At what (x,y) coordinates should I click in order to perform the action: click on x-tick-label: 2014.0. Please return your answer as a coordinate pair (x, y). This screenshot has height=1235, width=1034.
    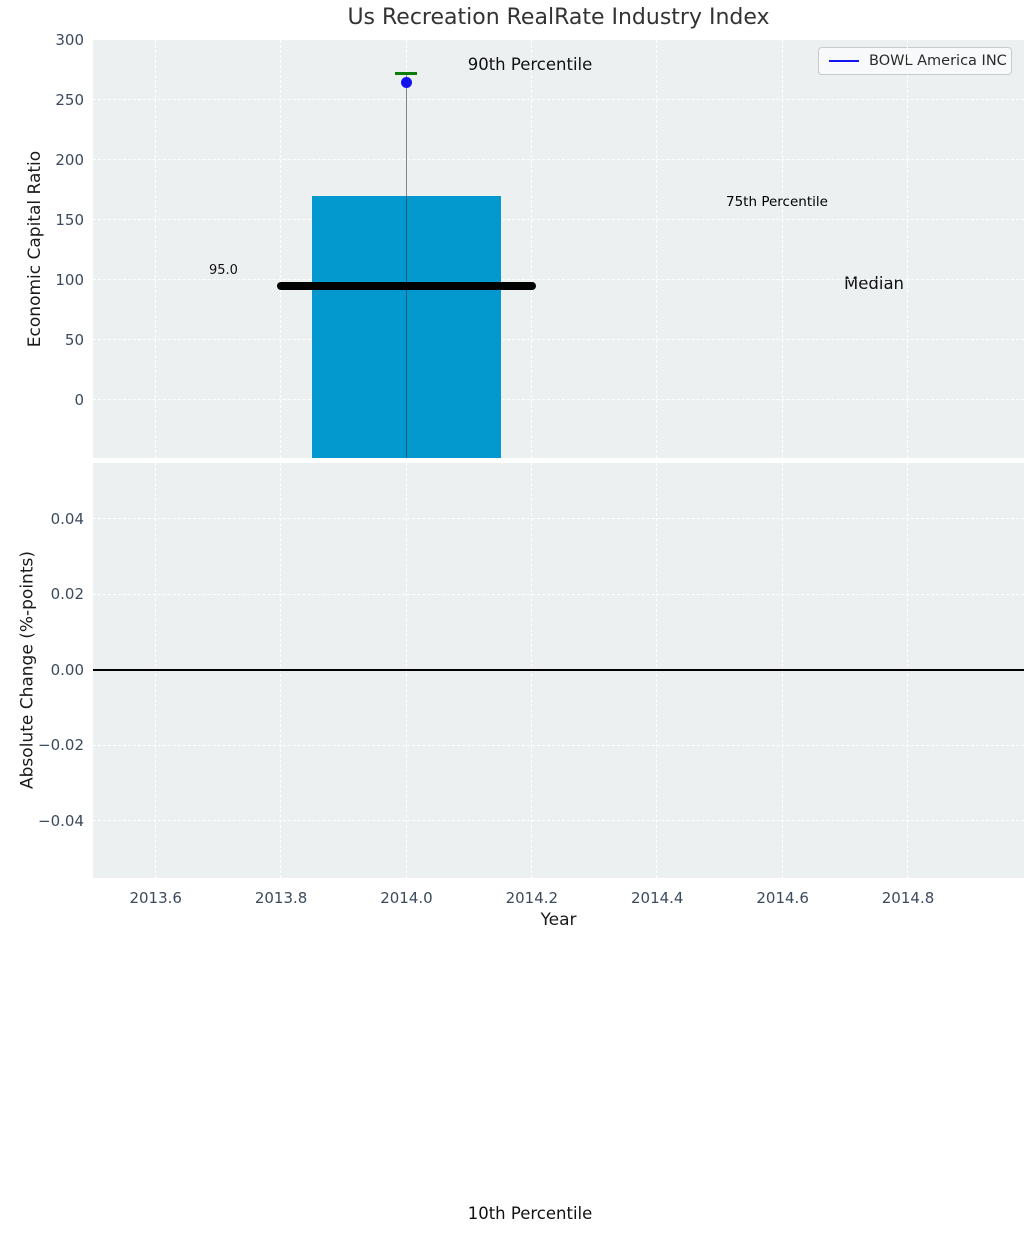
    Looking at the image, I should click on (406, 898).